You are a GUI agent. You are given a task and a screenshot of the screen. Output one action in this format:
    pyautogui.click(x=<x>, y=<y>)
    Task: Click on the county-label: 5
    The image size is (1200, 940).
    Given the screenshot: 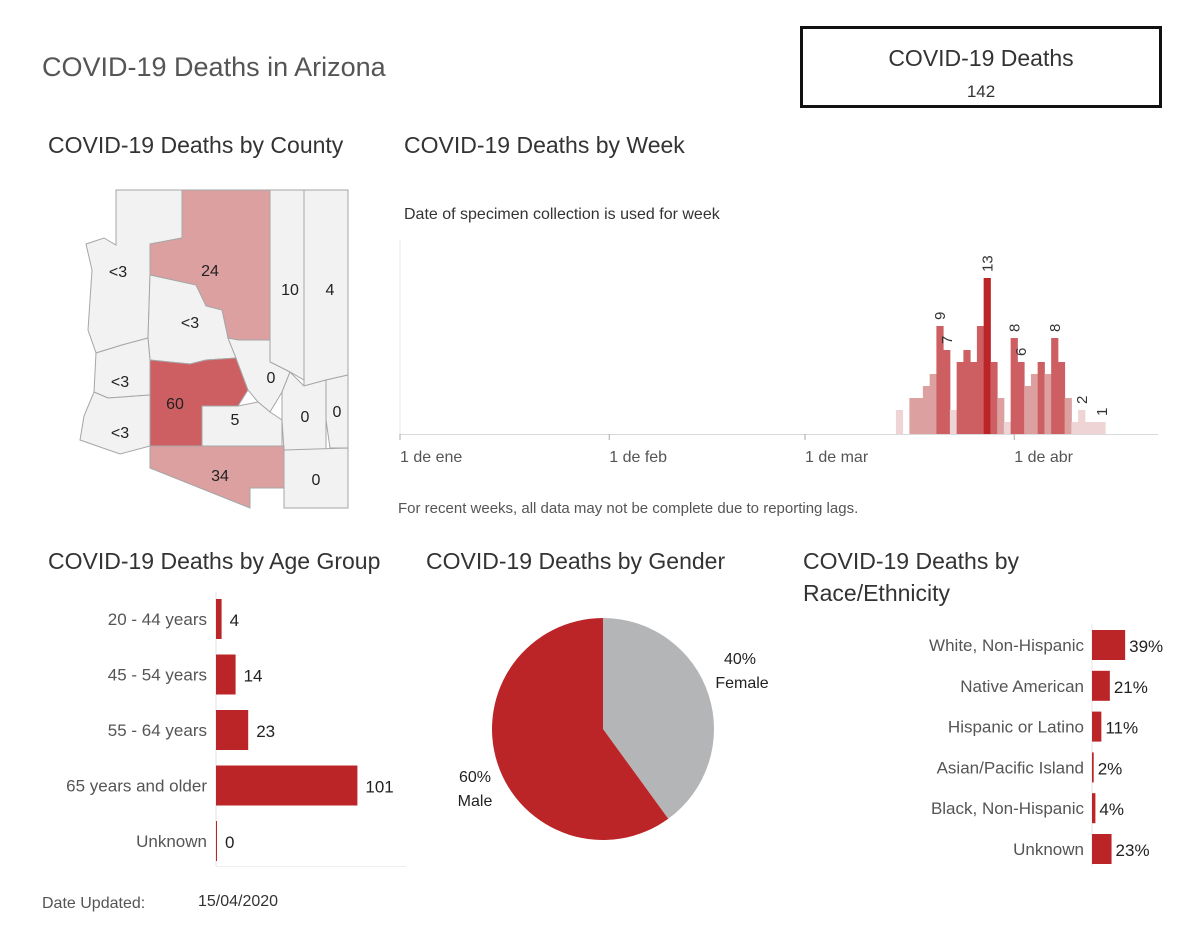 What is the action you would take?
    pyautogui.click(x=235, y=420)
    